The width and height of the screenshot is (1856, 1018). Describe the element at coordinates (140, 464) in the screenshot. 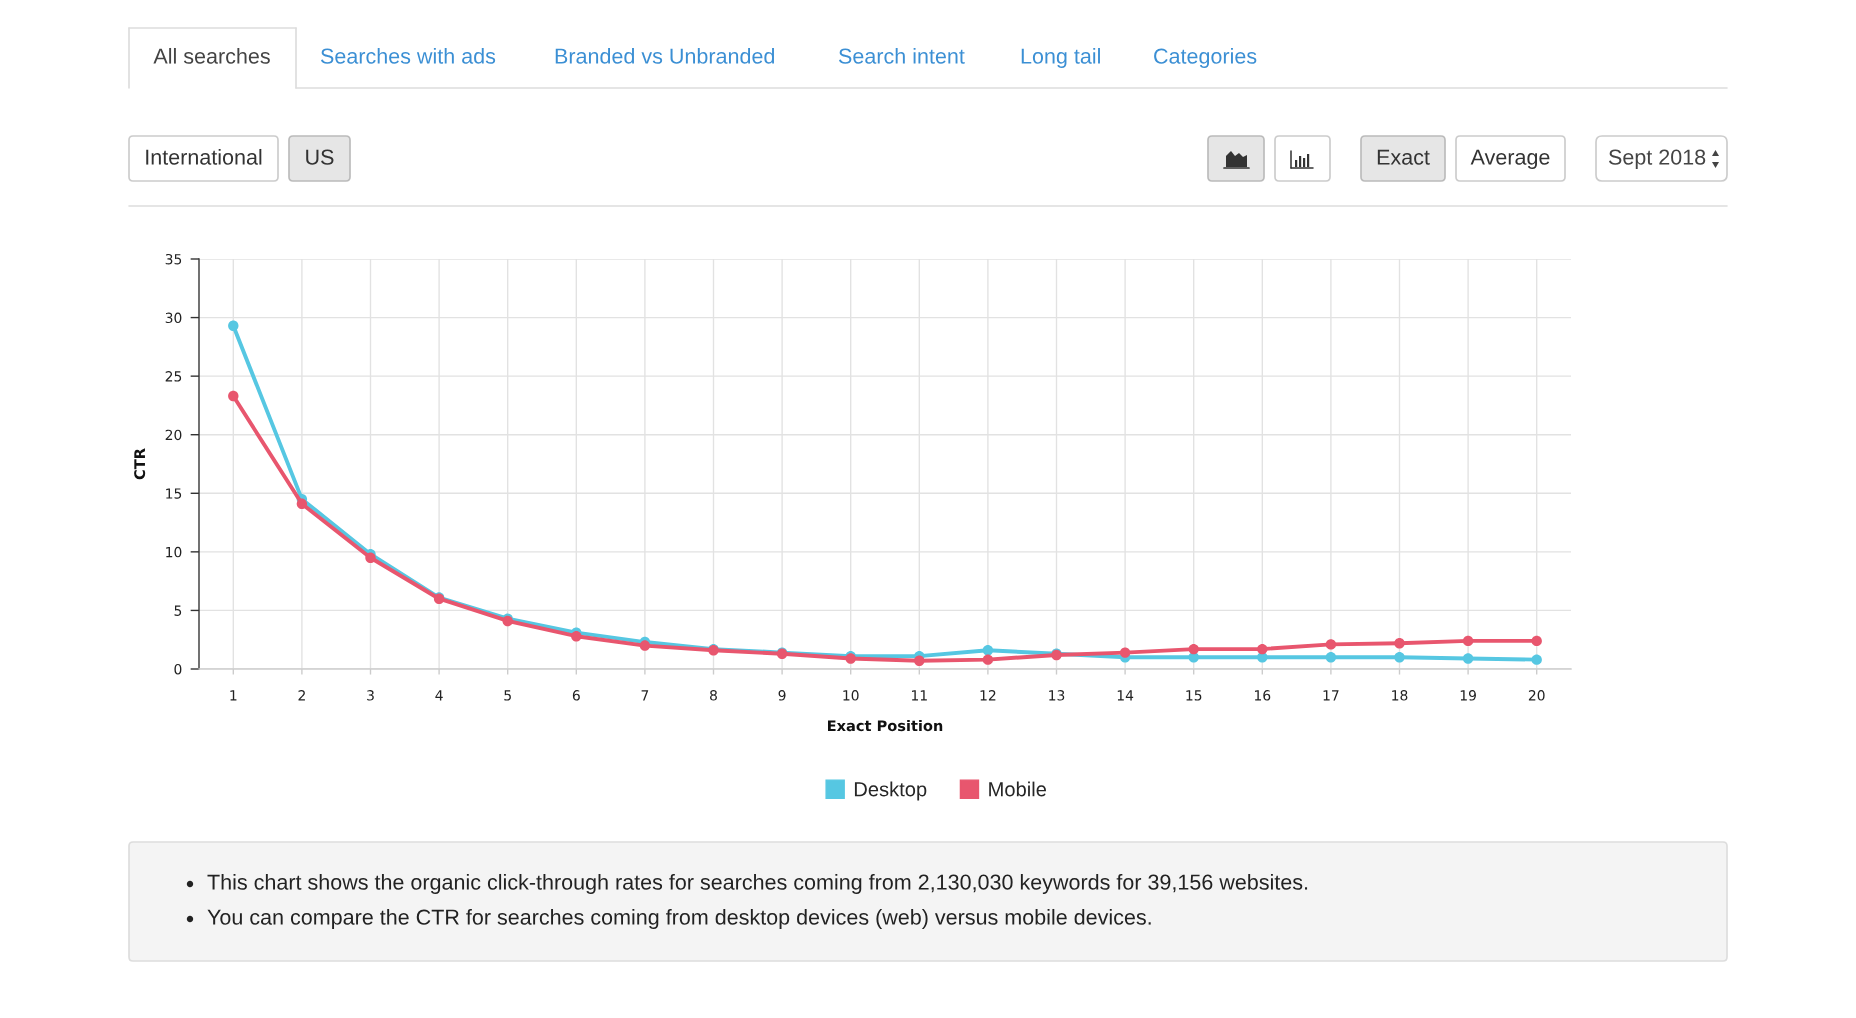

I see `y-axis-title: CTR` at that location.